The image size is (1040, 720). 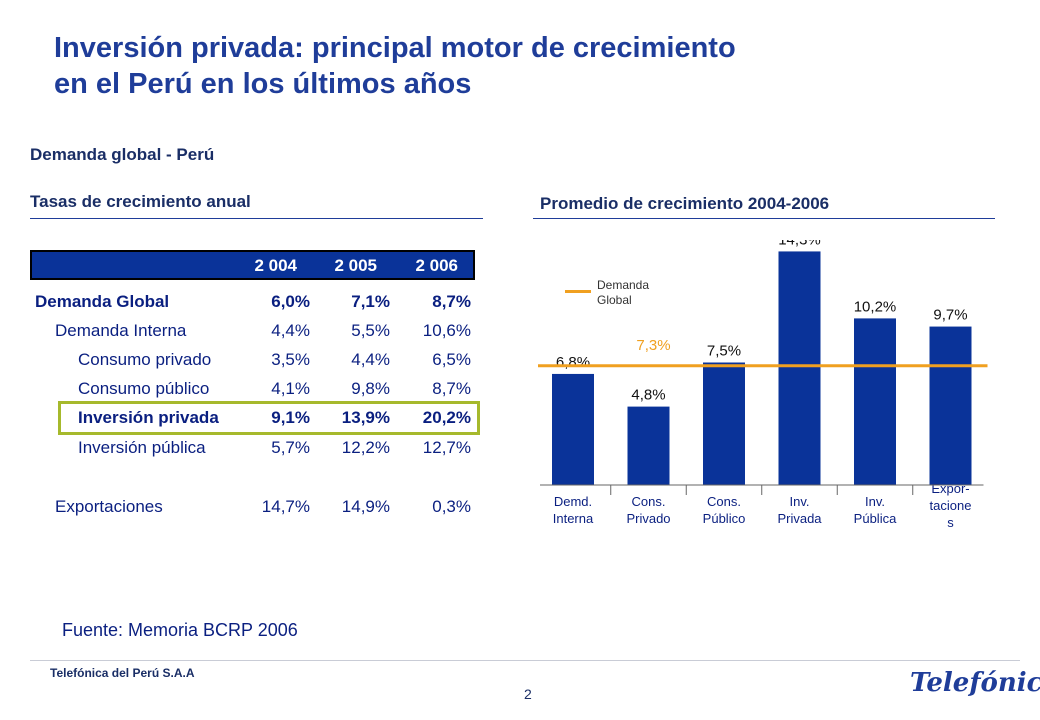 What do you see at coordinates (578, 291) in the screenshot?
I see `legend-swatch` at bounding box center [578, 291].